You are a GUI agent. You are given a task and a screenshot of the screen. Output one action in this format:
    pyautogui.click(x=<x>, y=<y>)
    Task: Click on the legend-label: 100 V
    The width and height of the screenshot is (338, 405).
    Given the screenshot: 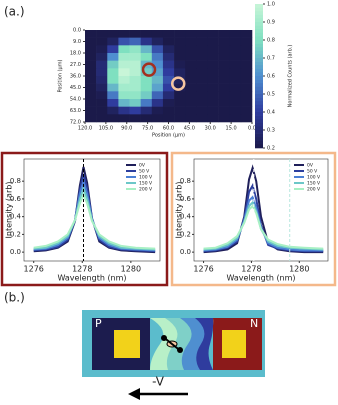 What is the action you would take?
    pyautogui.click(x=314, y=178)
    